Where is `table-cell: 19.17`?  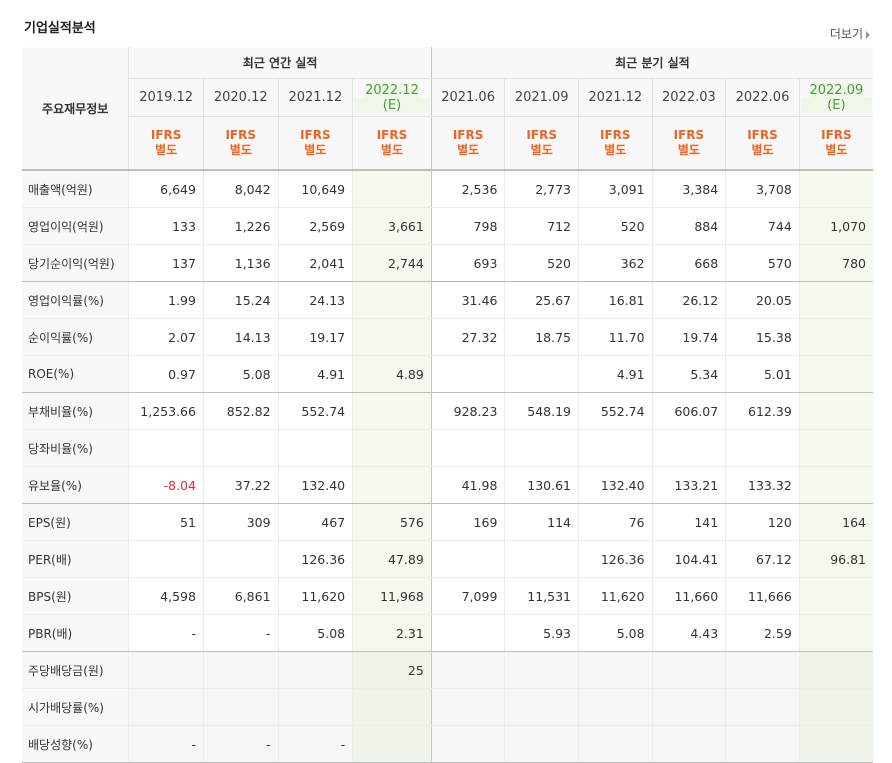
table-cell: 19.17 is located at coordinates (315, 337).